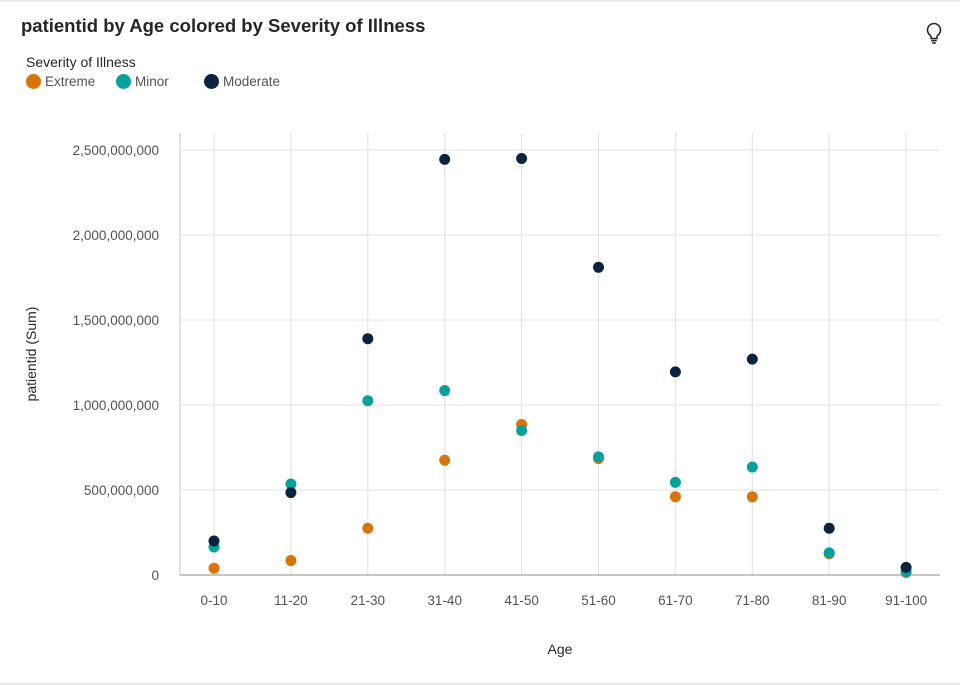  What do you see at coordinates (70, 81) in the screenshot?
I see `legend-label-extreme: Extreme` at bounding box center [70, 81].